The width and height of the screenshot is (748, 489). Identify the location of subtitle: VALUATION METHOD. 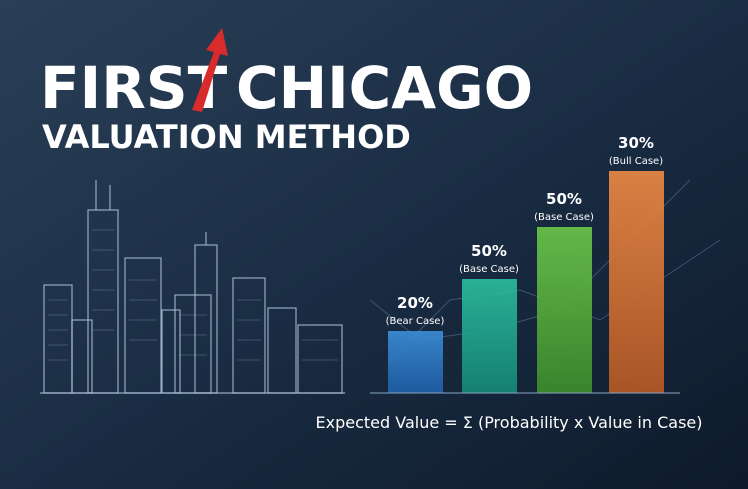
(226, 137).